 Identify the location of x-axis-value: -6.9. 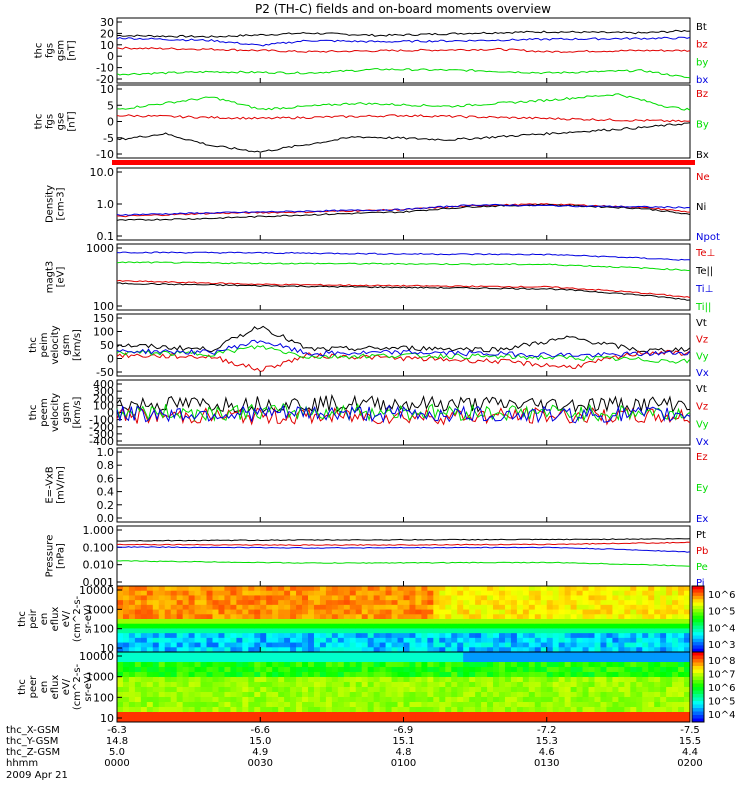
(404, 730).